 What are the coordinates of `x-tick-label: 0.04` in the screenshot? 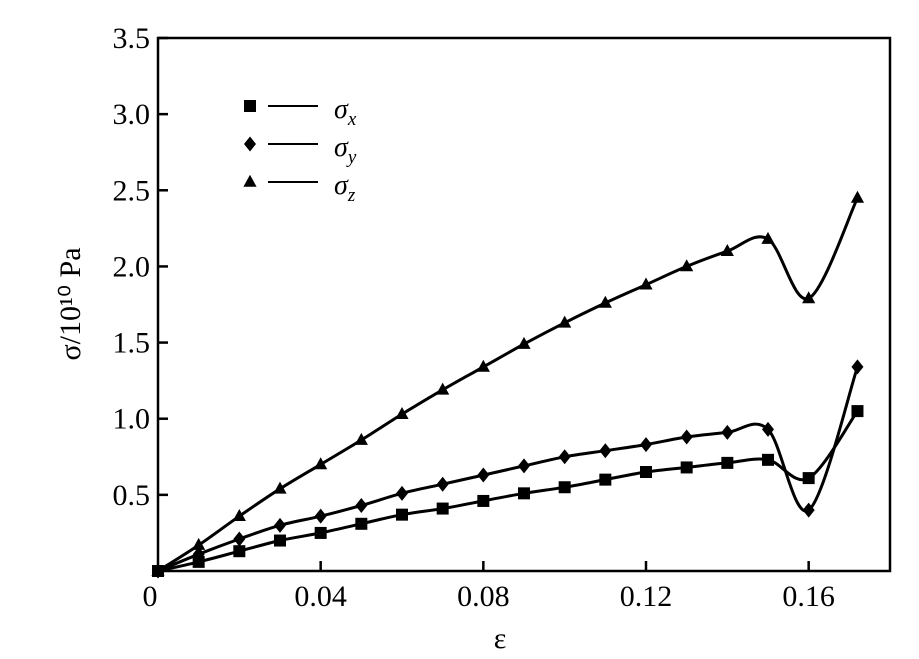 It's located at (320, 596).